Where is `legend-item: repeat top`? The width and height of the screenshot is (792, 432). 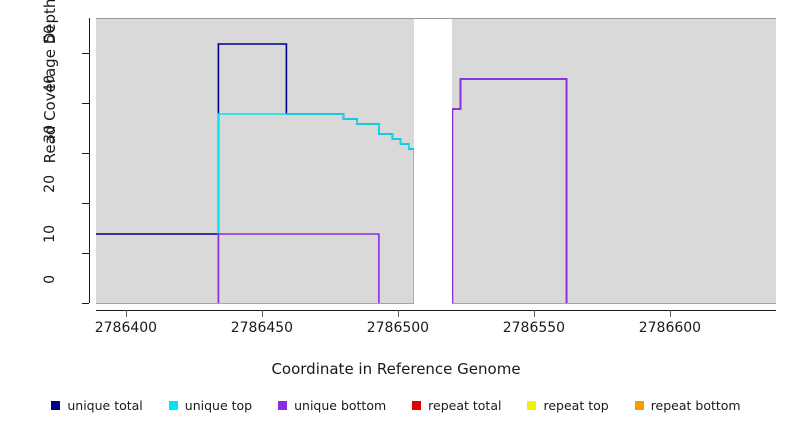
legend-item: repeat top is located at coordinates (568, 405).